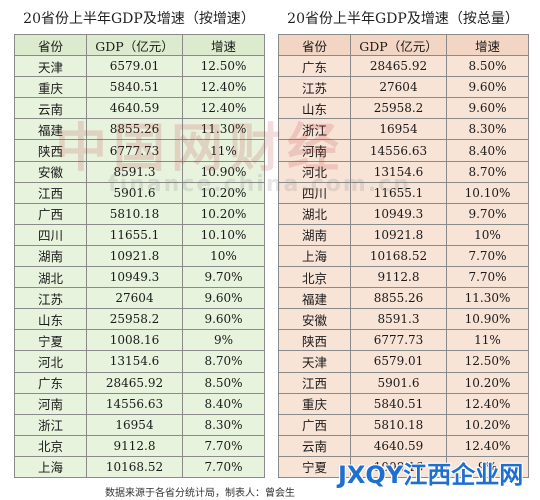 This screenshot has width=540, height=500. I want to click on growth-cell: 9%, so click(487, 466).